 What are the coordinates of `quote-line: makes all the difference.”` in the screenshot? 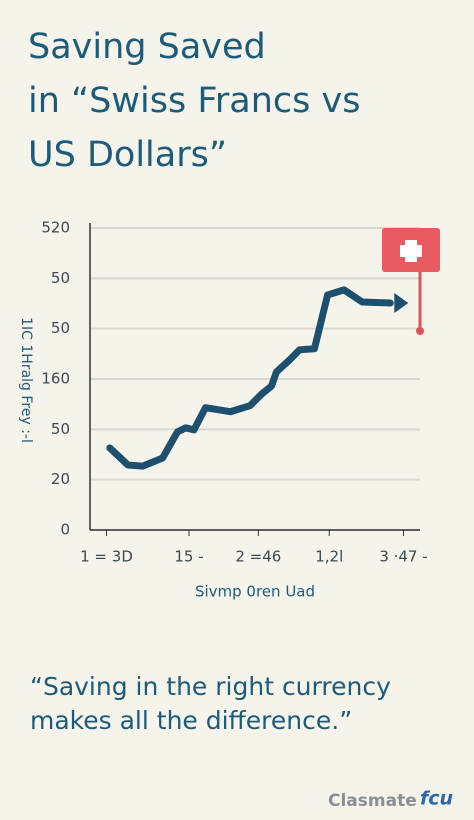 It's located at (191, 720).